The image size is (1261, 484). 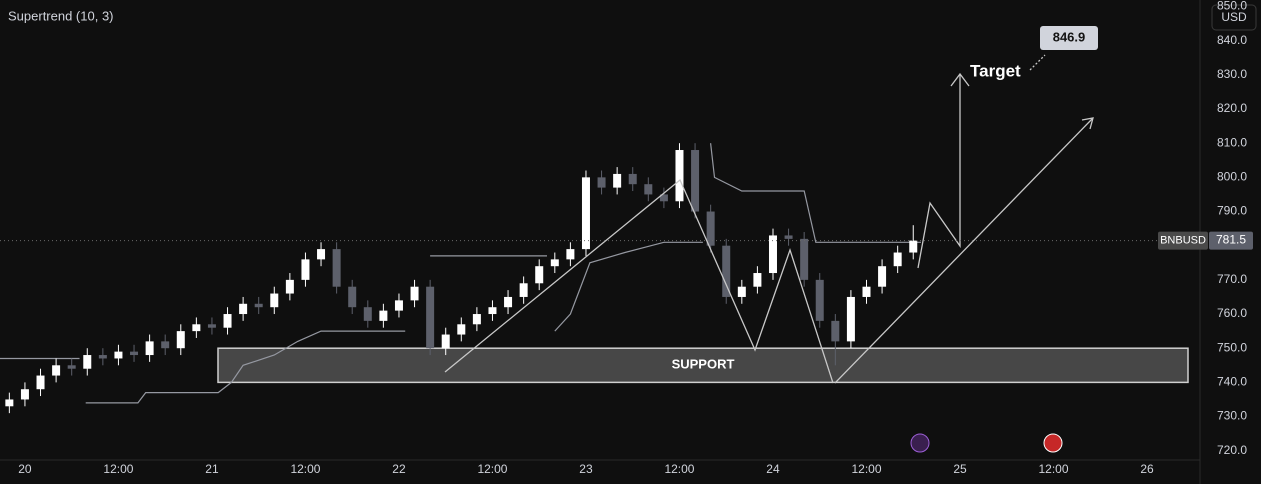 I want to click on last-price: BNBUSD 781.5, so click(x=626, y=240).